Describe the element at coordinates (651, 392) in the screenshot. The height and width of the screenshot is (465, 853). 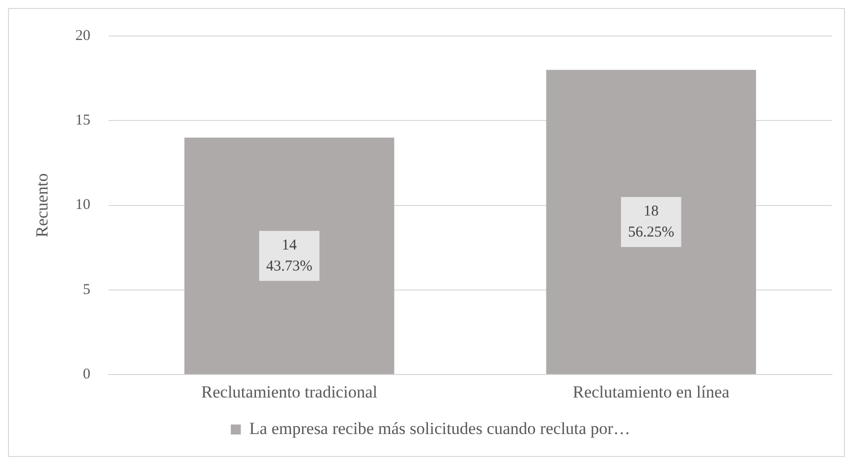
I see `x-tick-label: Reclutamiento en línea` at that location.